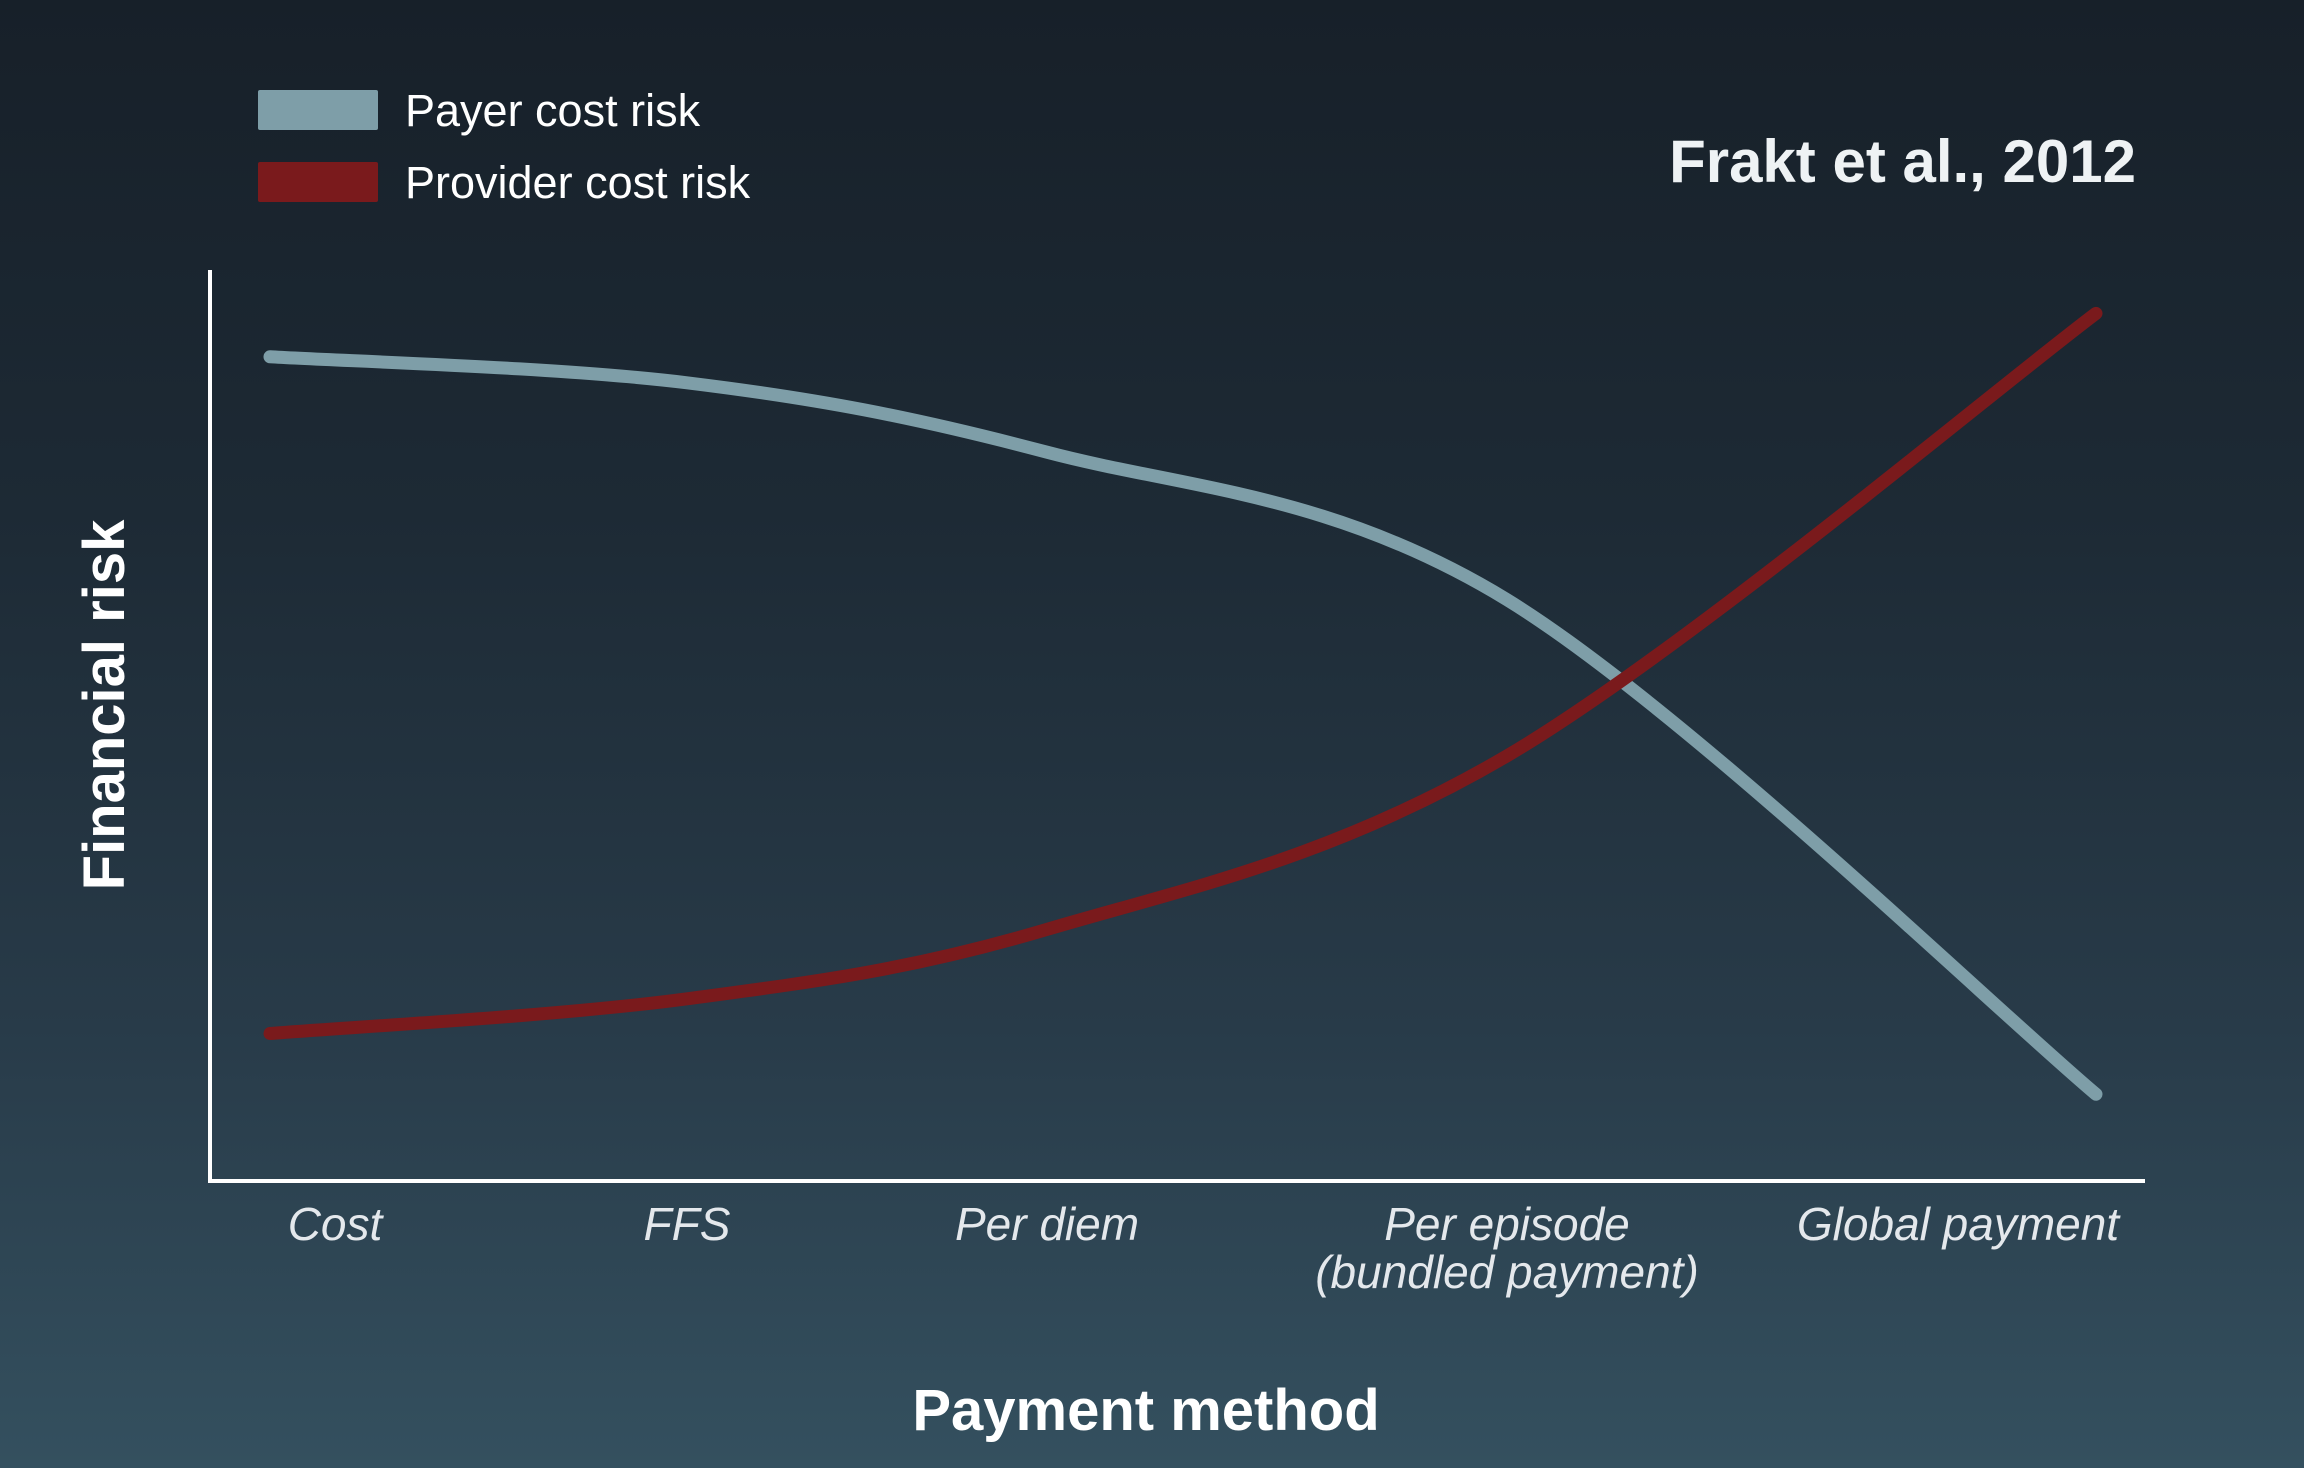 This screenshot has width=2304, height=1468. What do you see at coordinates (1507, 1248) in the screenshot?
I see `x-tick-label: Per episode (bundled payment)` at bounding box center [1507, 1248].